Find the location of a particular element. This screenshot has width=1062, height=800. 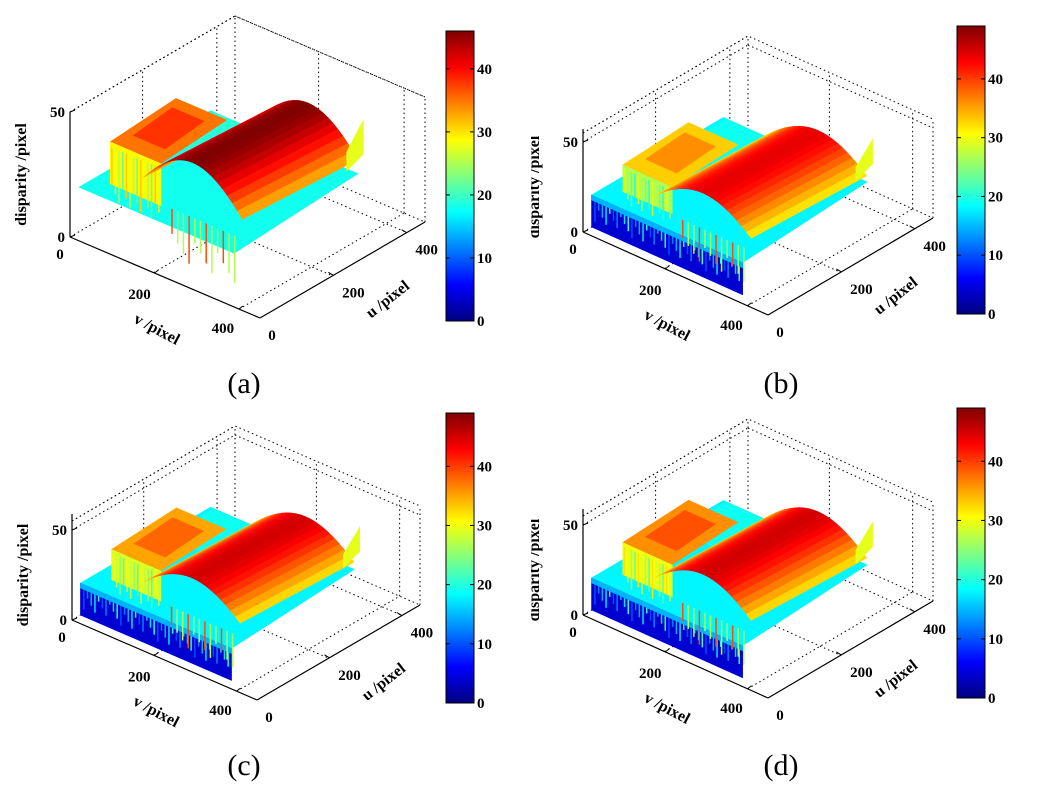

grid-floor-back is located at coordinates (330, 181).